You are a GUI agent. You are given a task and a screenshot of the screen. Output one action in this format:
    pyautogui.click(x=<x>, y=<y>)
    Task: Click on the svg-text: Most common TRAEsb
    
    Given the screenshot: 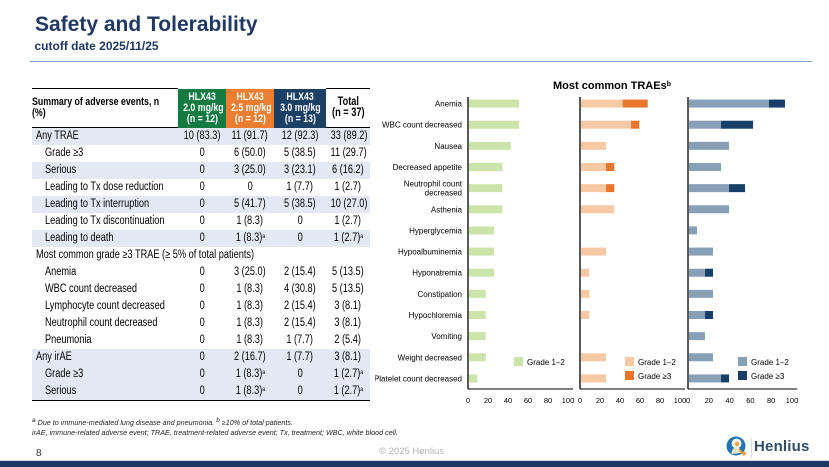 What is the action you would take?
    pyautogui.click(x=612, y=86)
    